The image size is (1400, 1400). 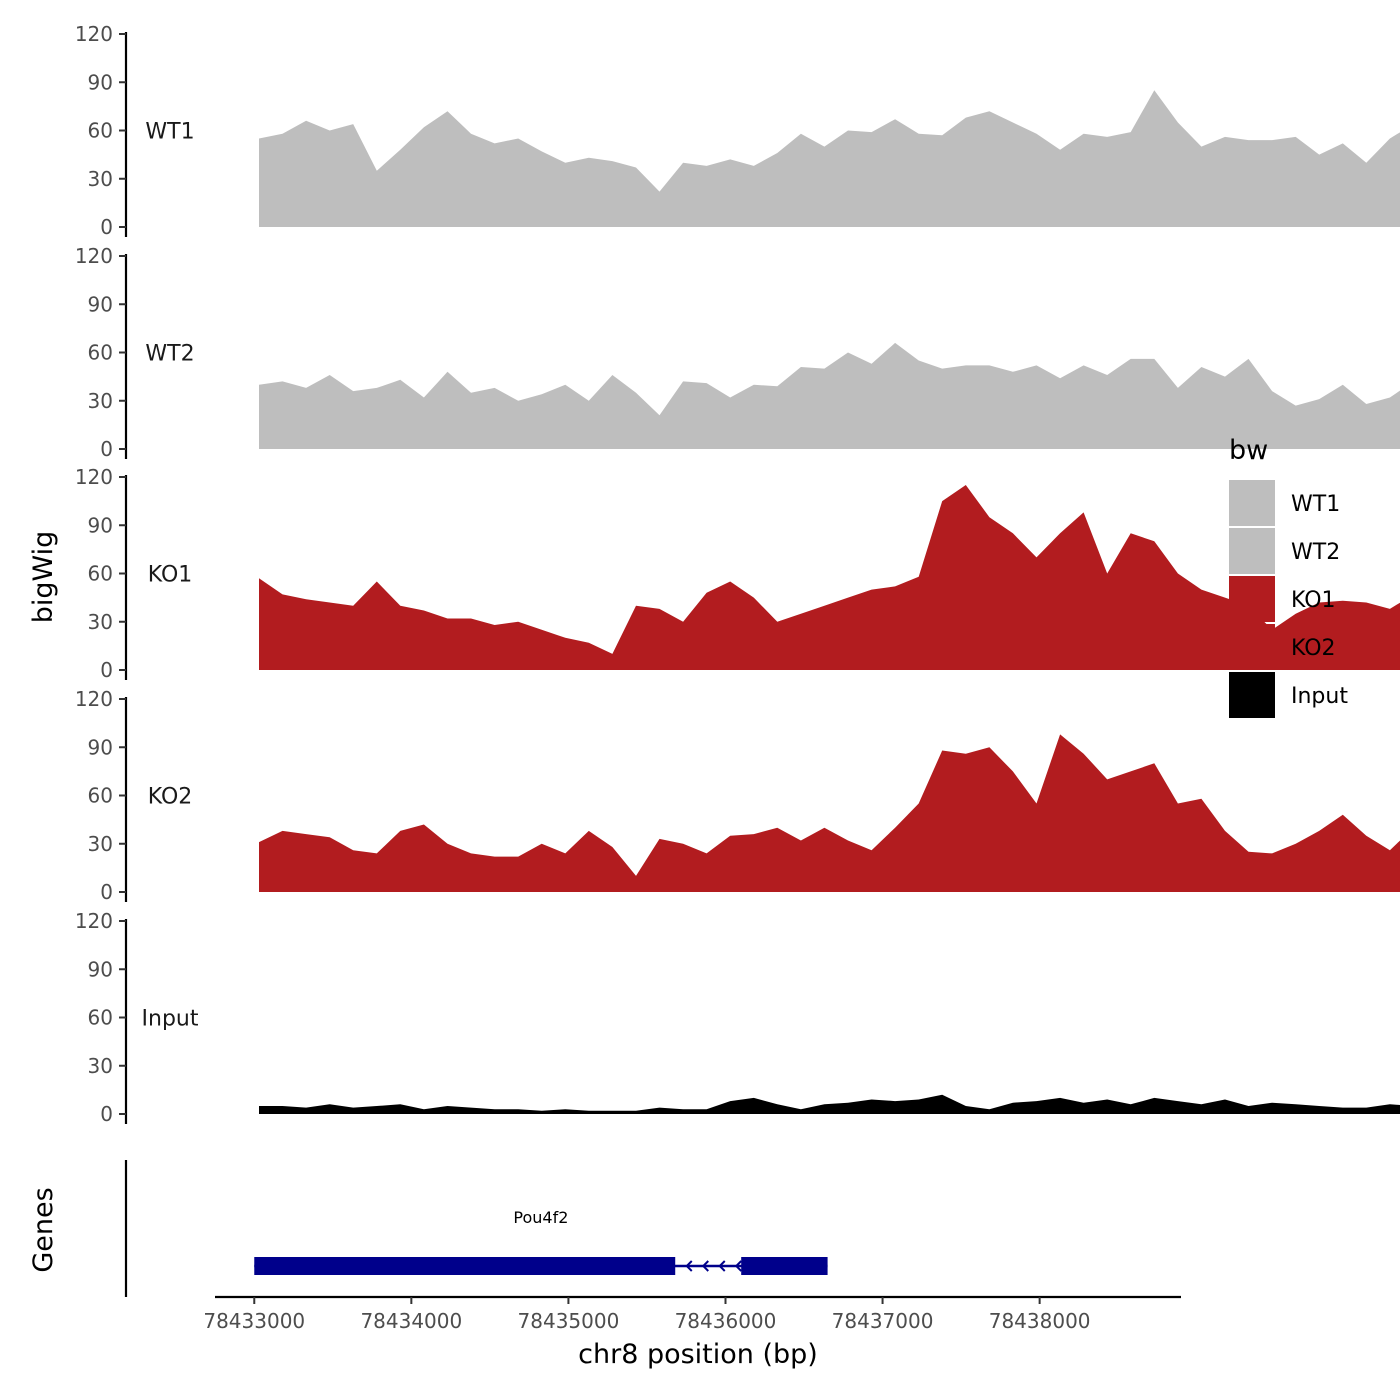 I want to click on area-input, so click(x=829, y=1104).